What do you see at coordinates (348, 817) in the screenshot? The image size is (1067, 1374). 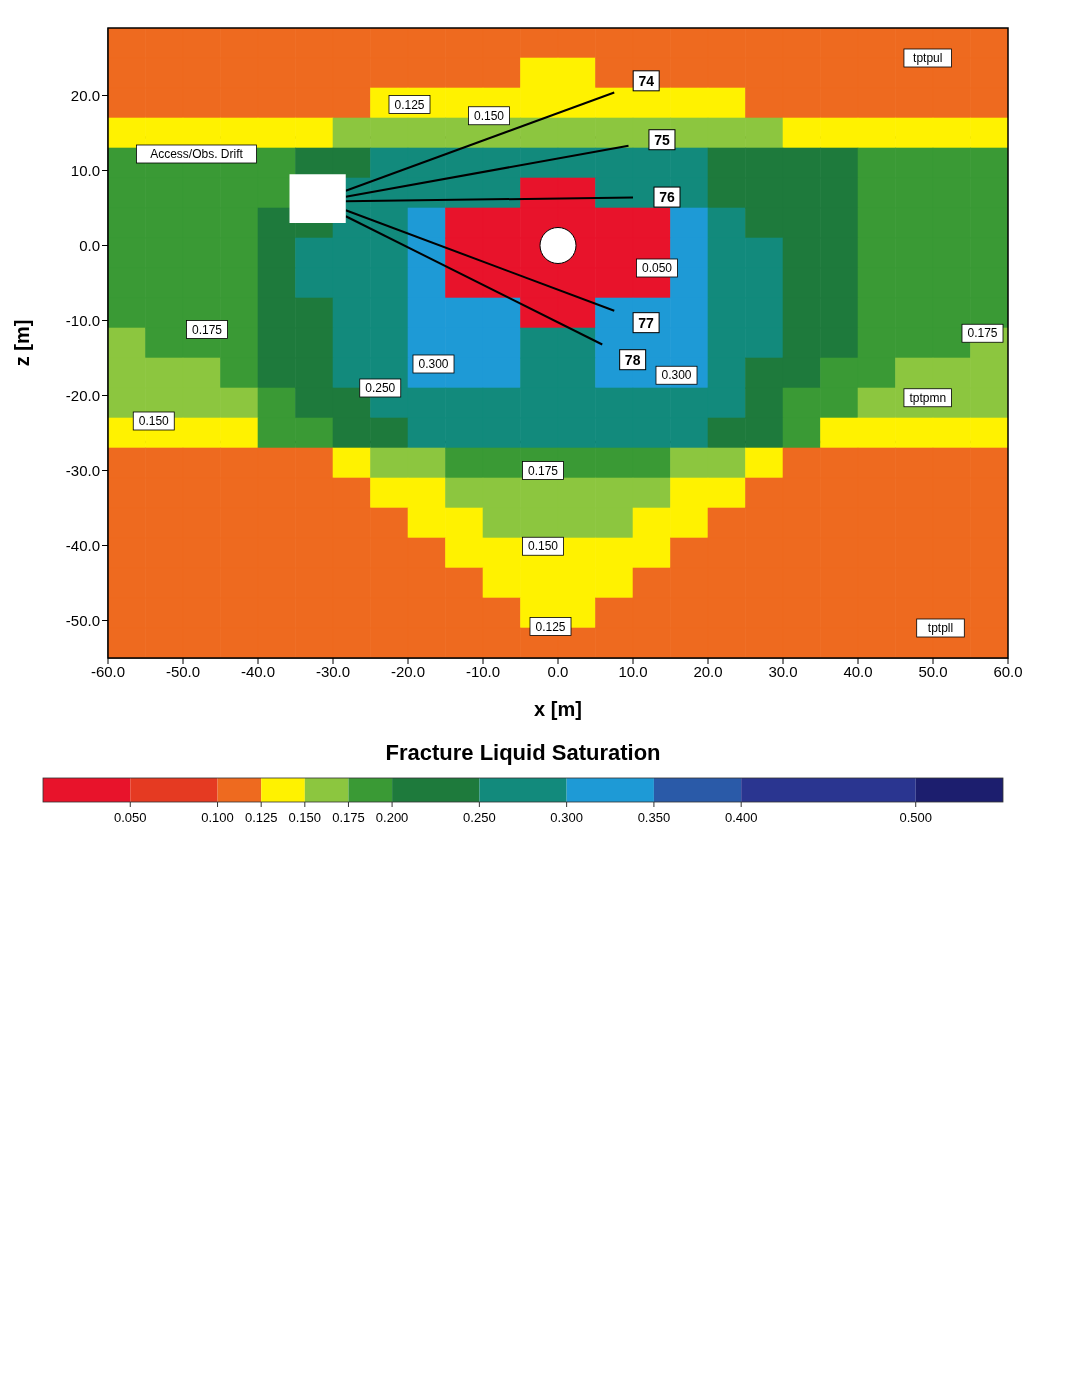 I see `color-bar-label: 0.175` at bounding box center [348, 817].